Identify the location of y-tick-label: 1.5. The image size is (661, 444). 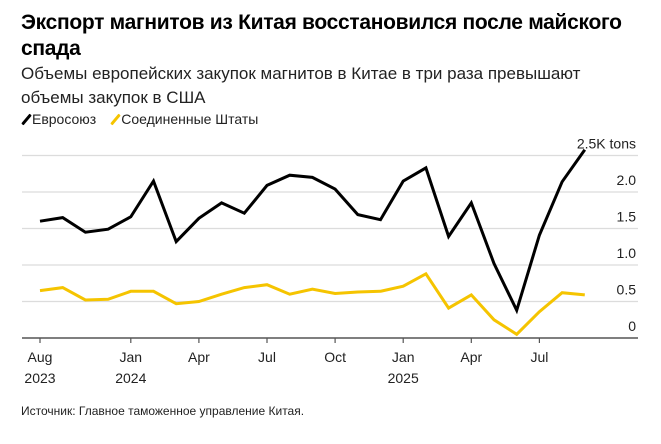
(627, 217).